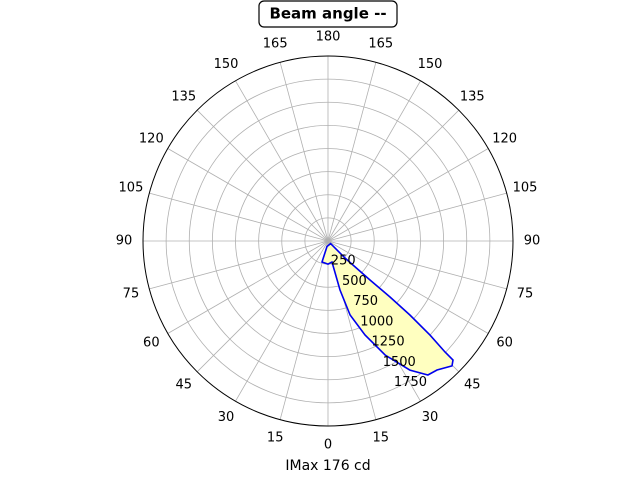  What do you see at coordinates (328, 445) in the screenshot?
I see `angle-tick-label: 0` at bounding box center [328, 445].